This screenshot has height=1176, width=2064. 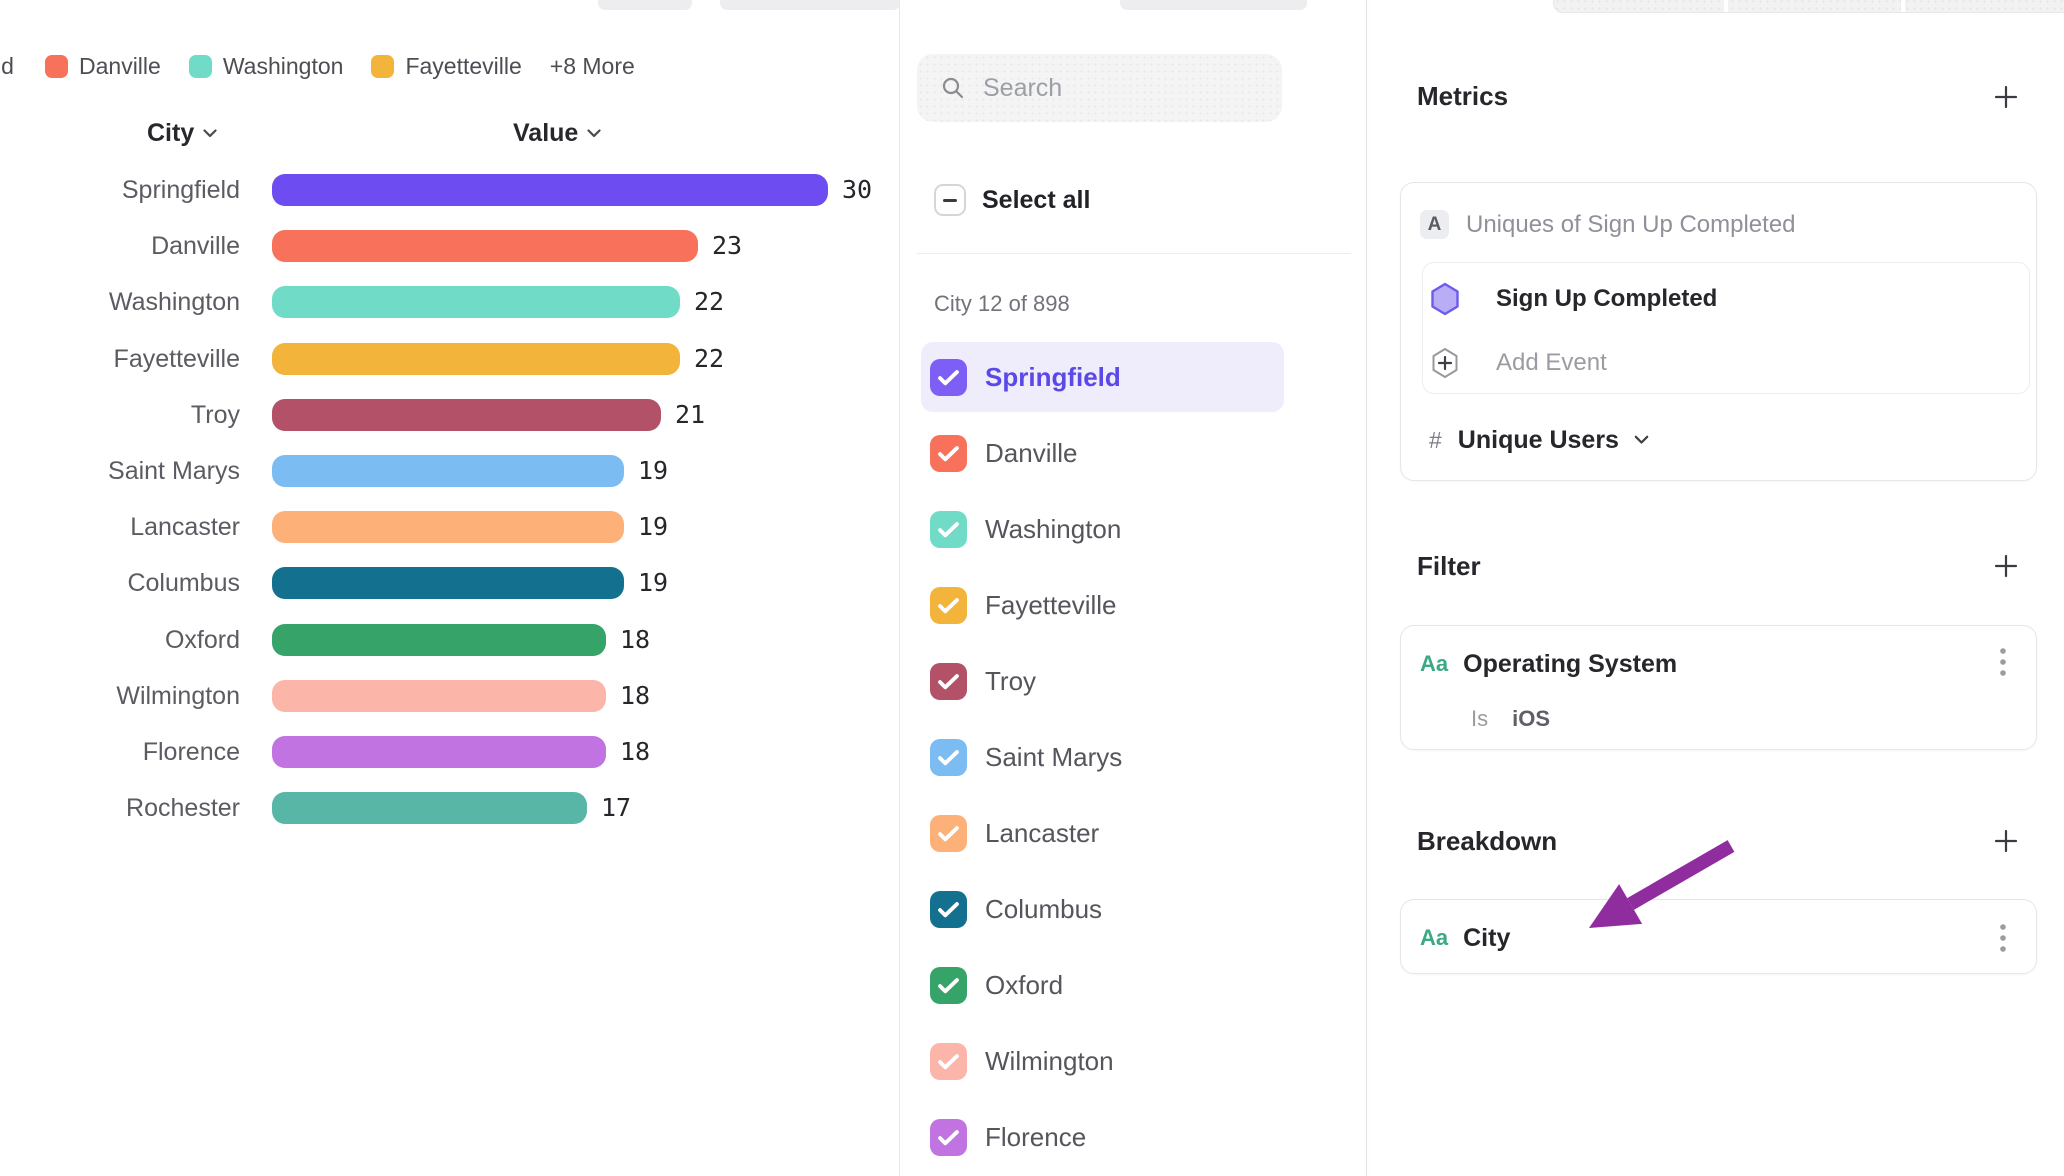 What do you see at coordinates (174, 471) in the screenshot?
I see `bar-category-label: Saint Marys` at bounding box center [174, 471].